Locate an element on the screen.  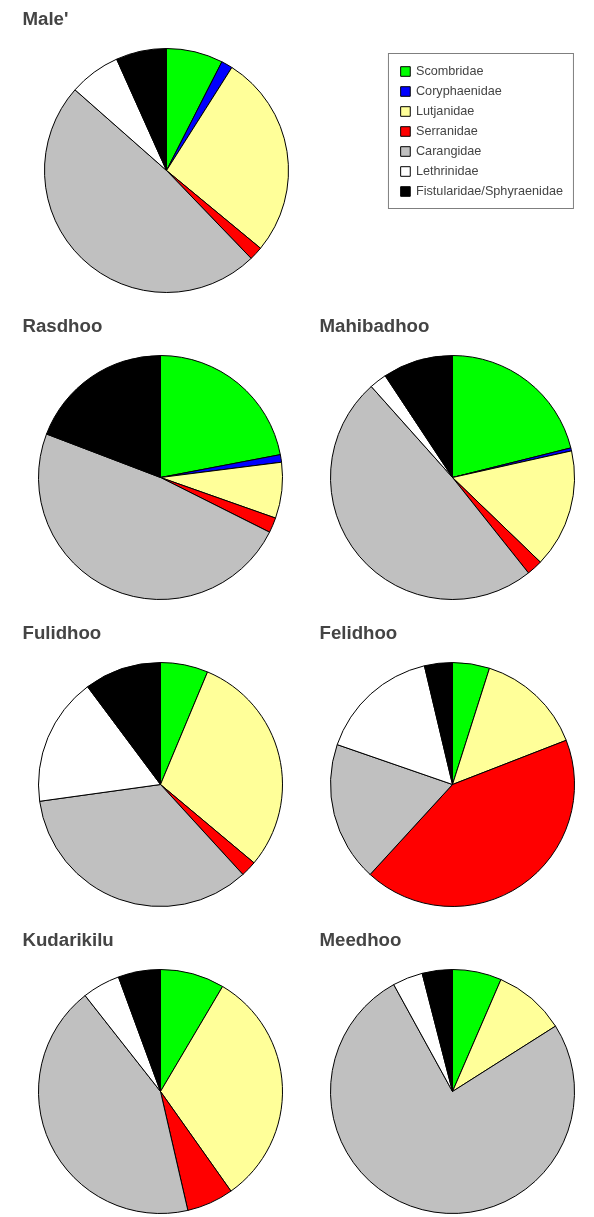
legend-label: Serranidae is located at coordinates (446, 131).